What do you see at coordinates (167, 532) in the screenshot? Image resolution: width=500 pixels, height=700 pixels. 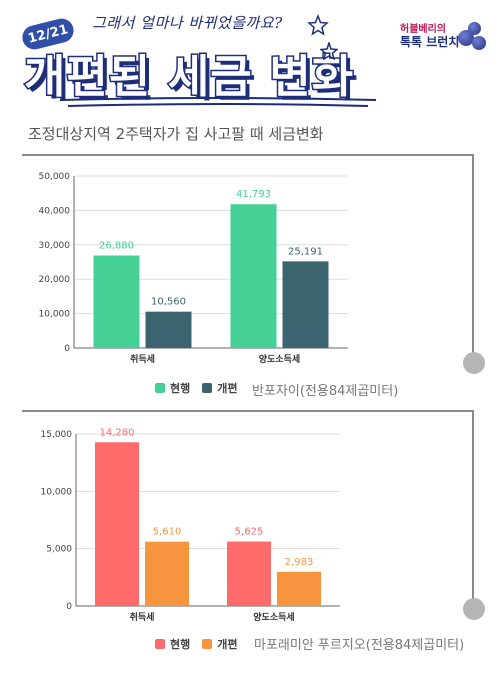 I see `data-label: 5,610` at bounding box center [167, 532].